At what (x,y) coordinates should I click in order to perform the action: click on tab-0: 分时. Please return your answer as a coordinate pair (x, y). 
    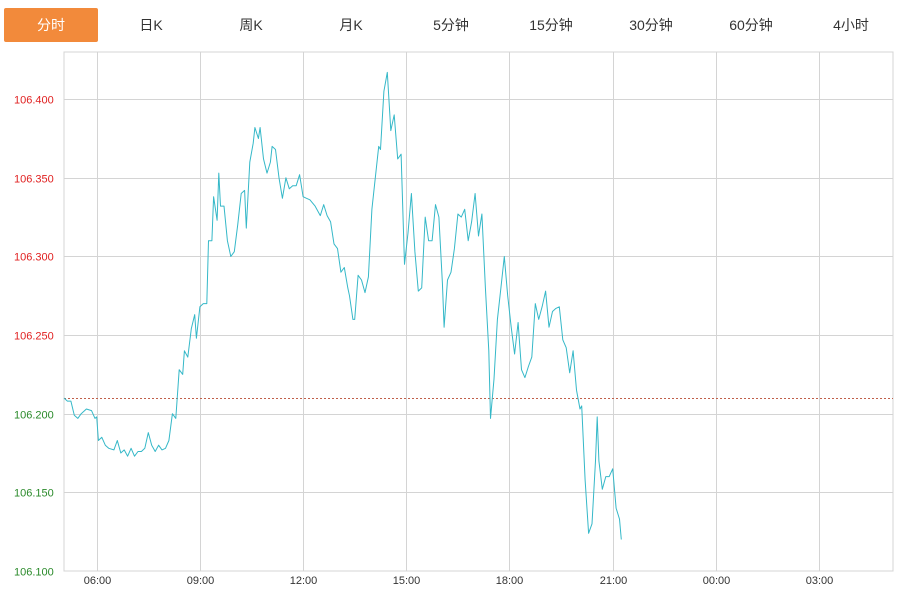
    Looking at the image, I should click on (51, 25).